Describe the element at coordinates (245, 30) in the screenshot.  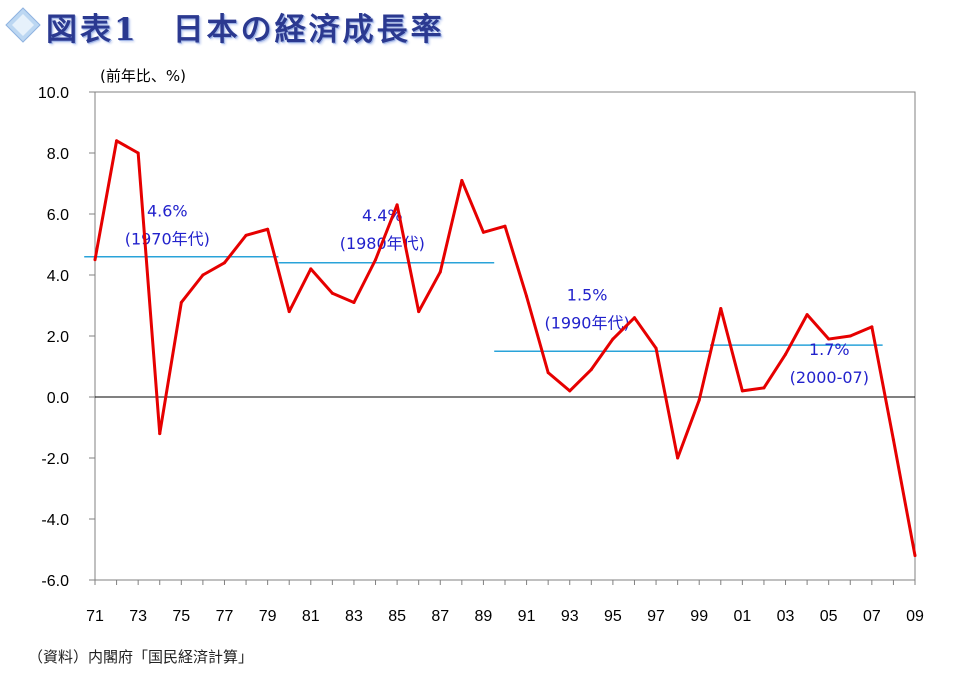
I see `page-title: 図表1 日本の経済成長率` at that location.